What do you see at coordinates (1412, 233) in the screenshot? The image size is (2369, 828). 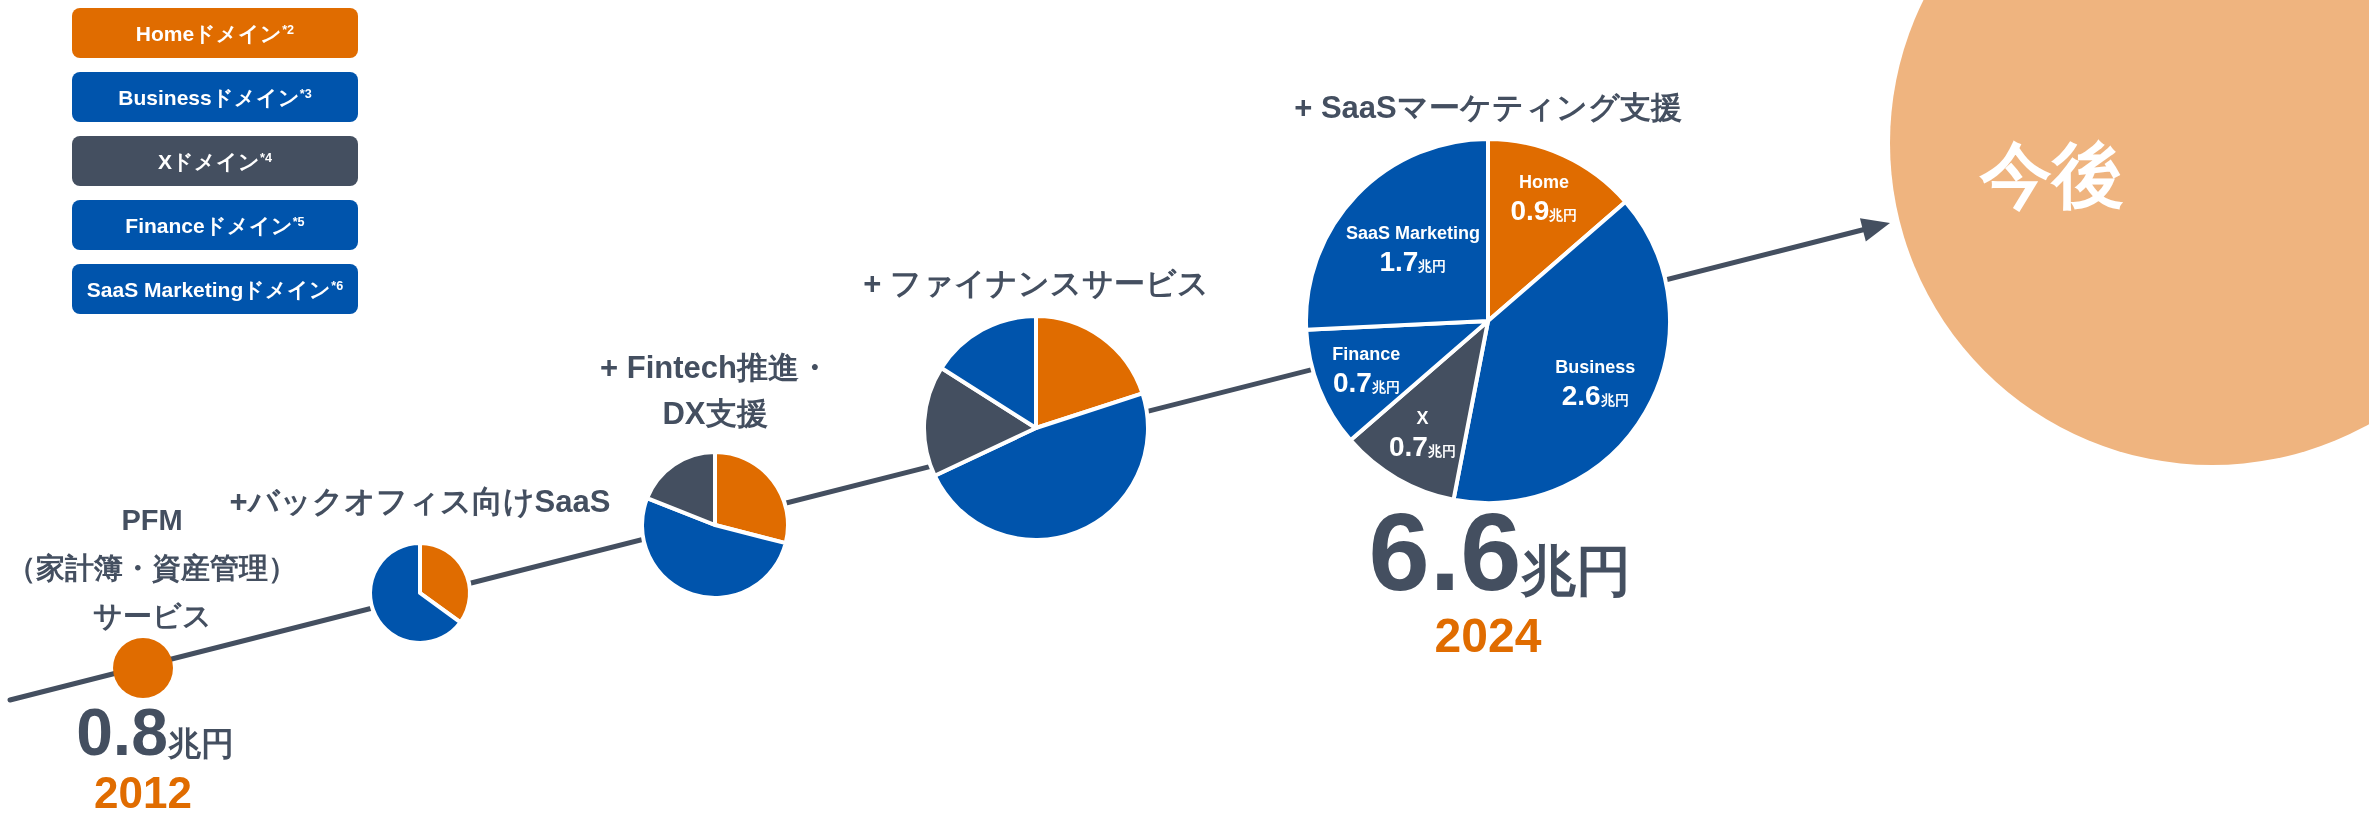 I see `slice-label: SaaS Marketing` at bounding box center [1412, 233].